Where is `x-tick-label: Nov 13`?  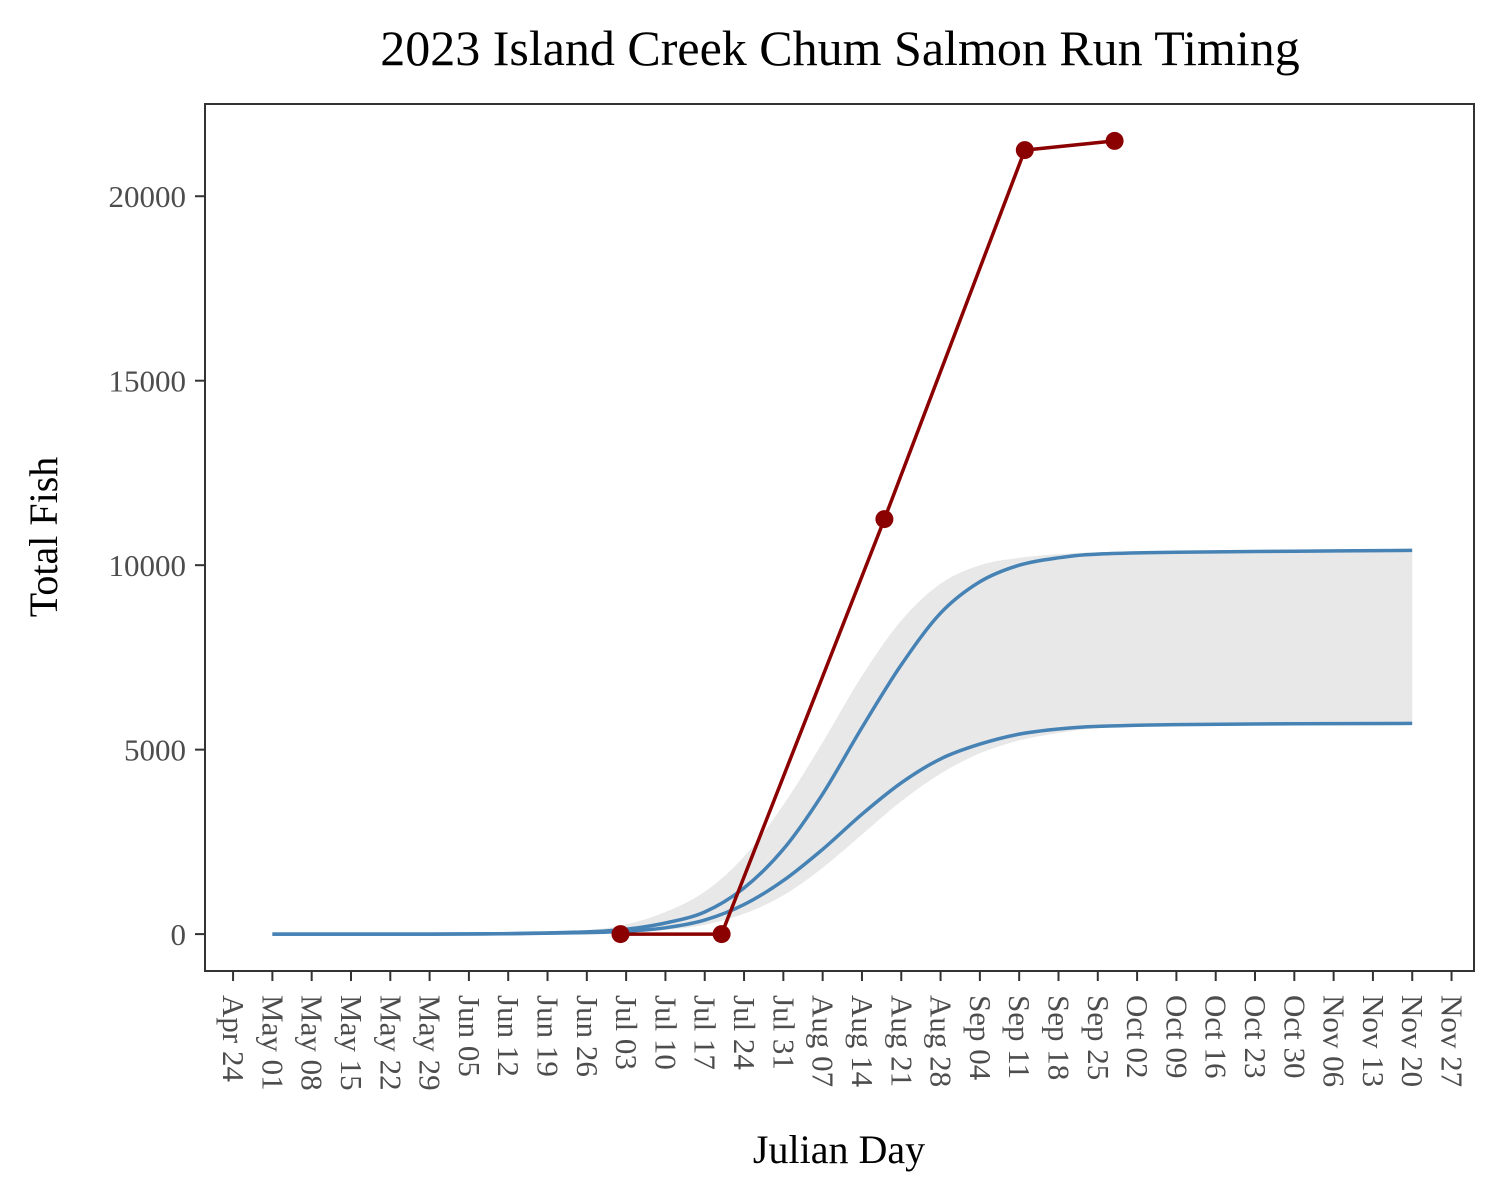 x-tick-label: Nov 13 is located at coordinates (1373, 1041).